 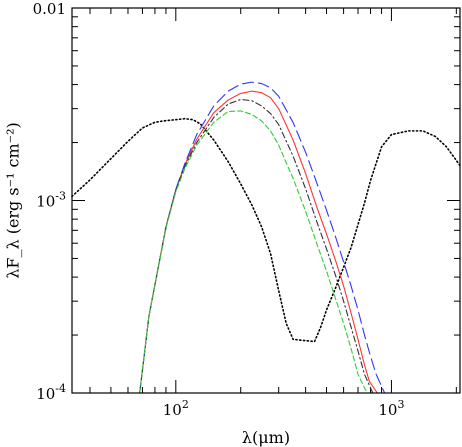 I want to click on y-tick-label: 0.01, so click(x=49, y=9).